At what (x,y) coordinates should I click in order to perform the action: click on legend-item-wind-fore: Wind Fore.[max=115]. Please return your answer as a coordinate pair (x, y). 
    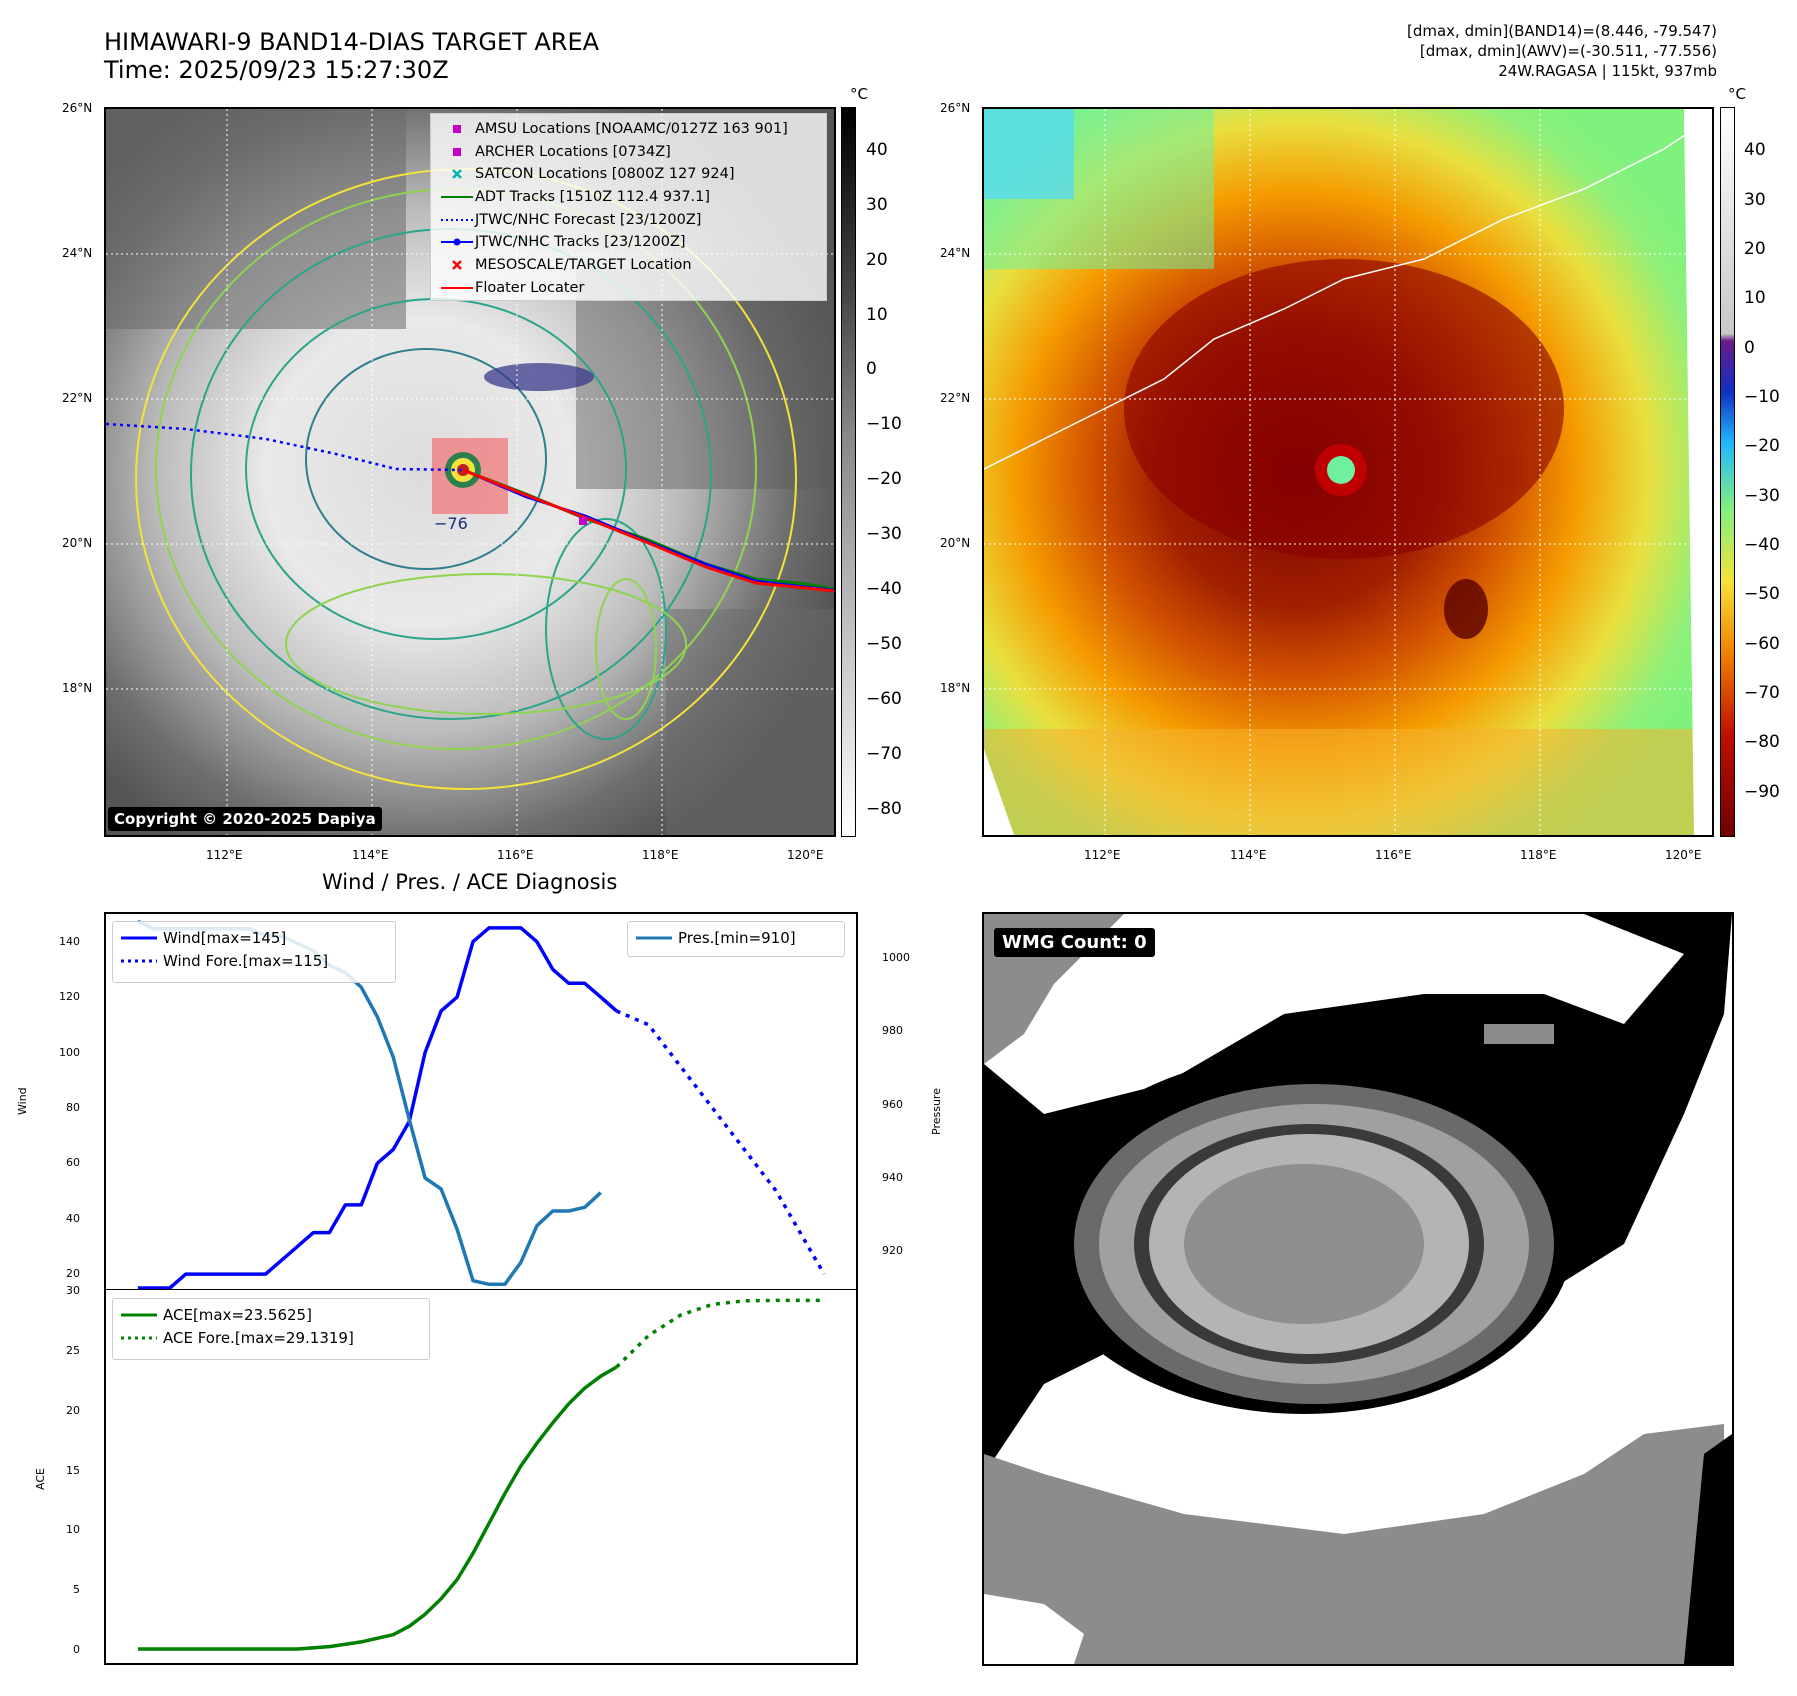
    Looking at the image, I should click on (254, 961).